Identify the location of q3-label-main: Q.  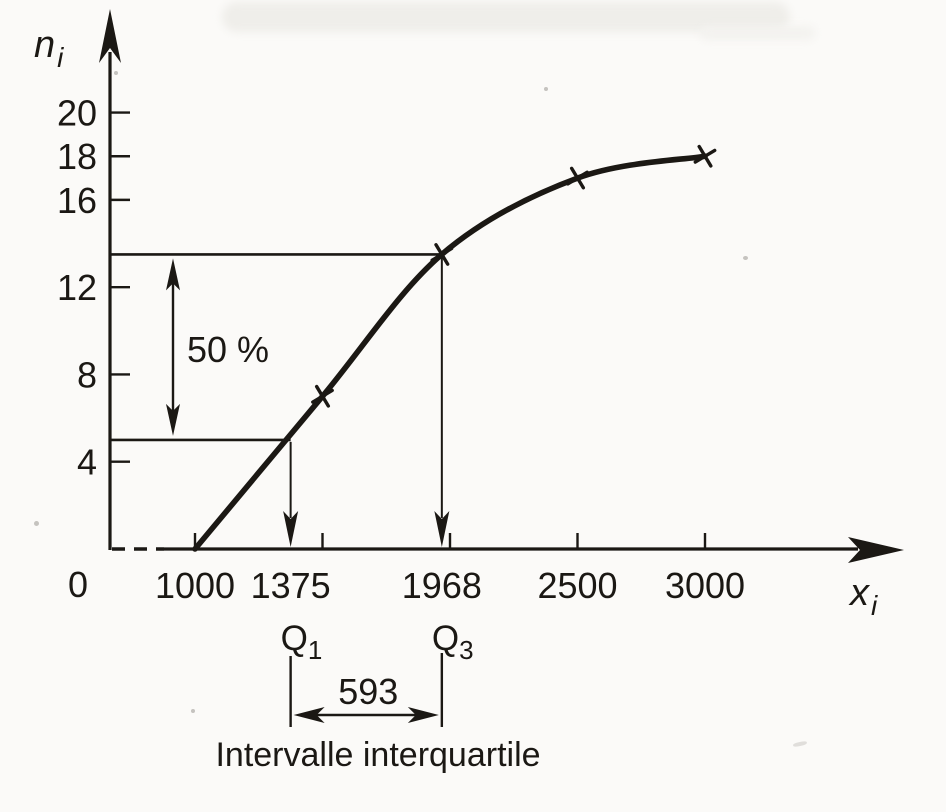
(445, 638).